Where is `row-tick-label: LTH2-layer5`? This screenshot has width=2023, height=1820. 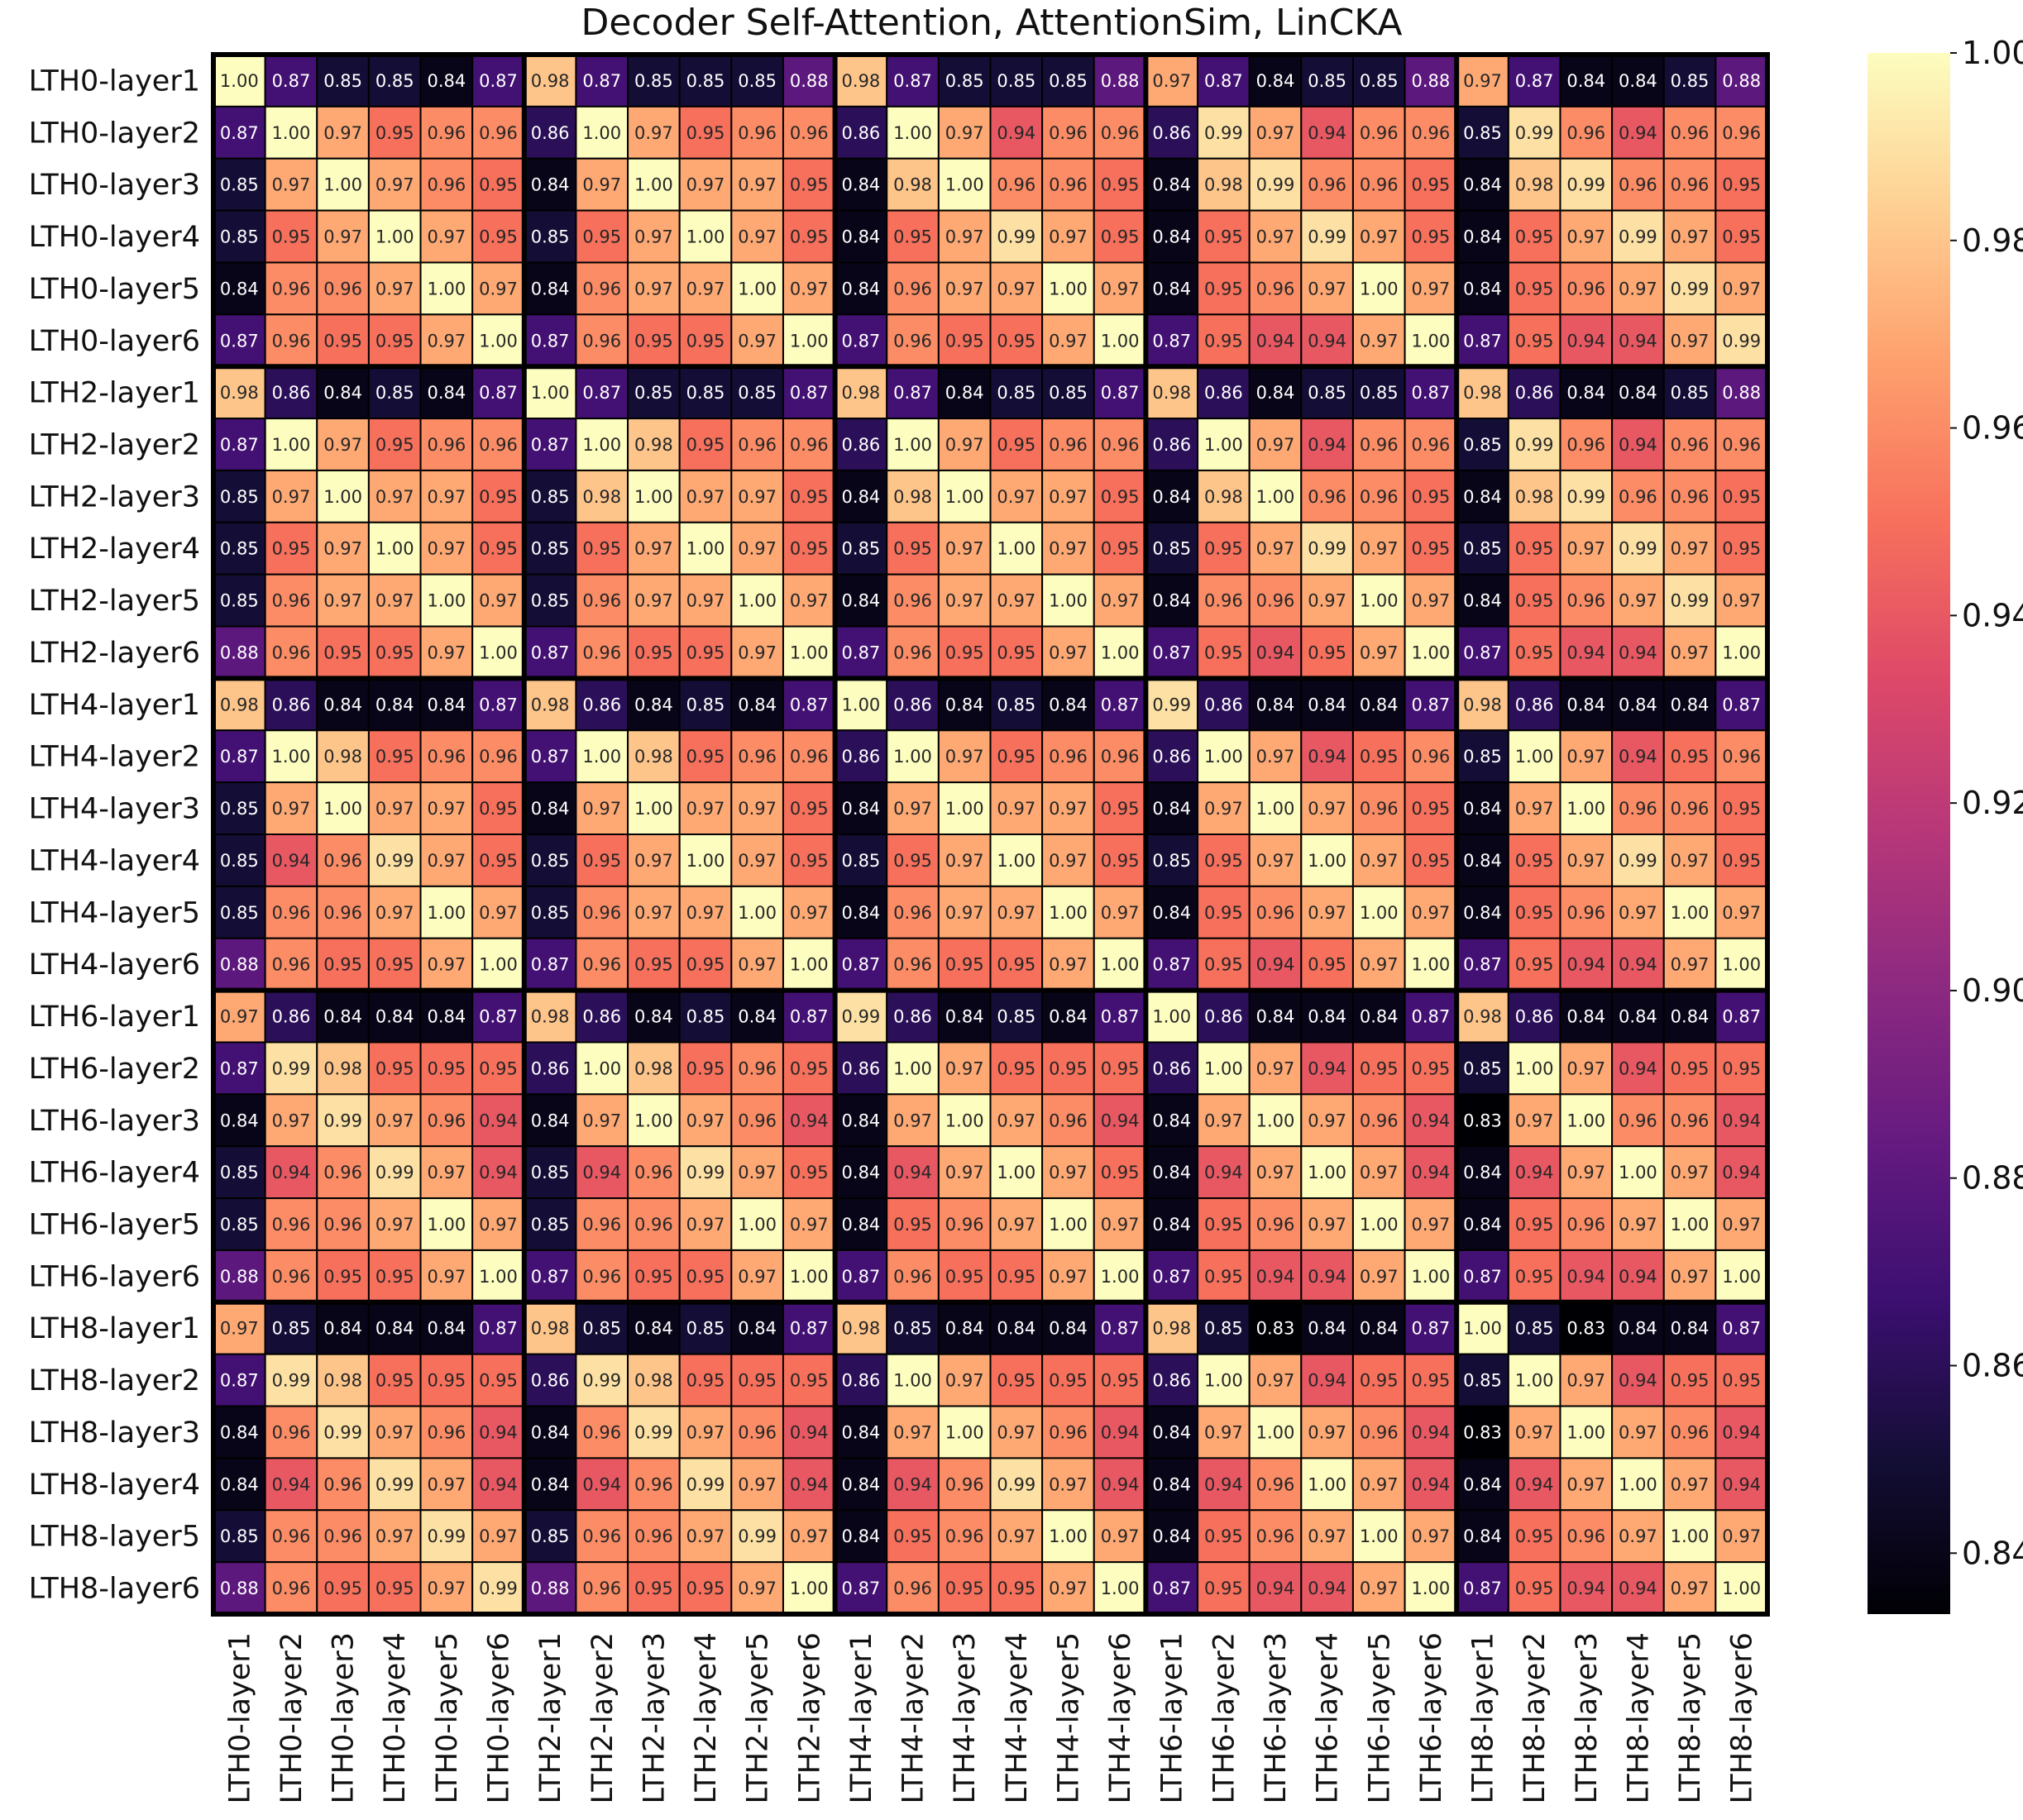
row-tick-label: LTH2-layer5 is located at coordinates (114, 601).